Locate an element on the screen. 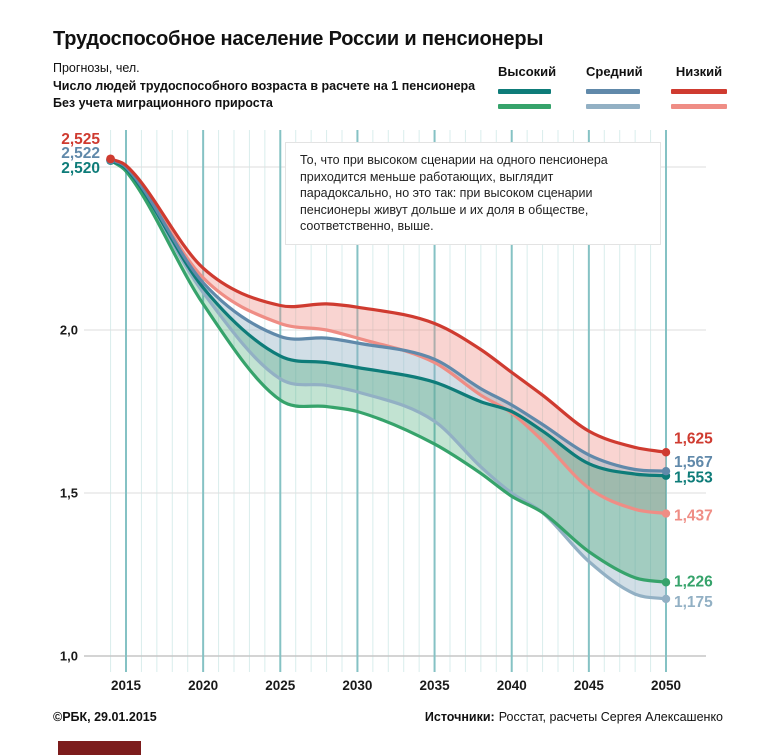 The height and width of the screenshot is (755, 776). x-tick-2035: 2035 is located at coordinates (435, 685).